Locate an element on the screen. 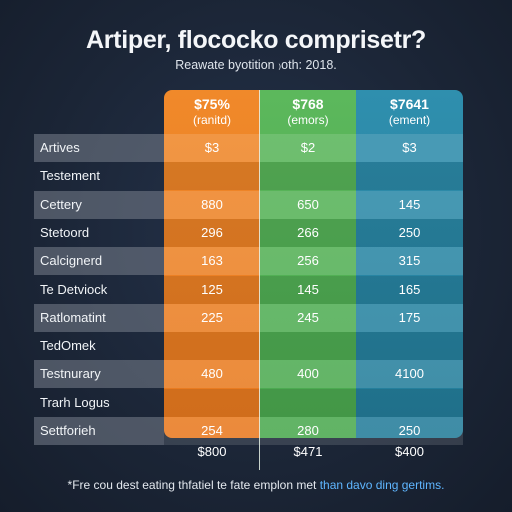 The image size is (512, 512). table-cell: 256 is located at coordinates (308, 261).